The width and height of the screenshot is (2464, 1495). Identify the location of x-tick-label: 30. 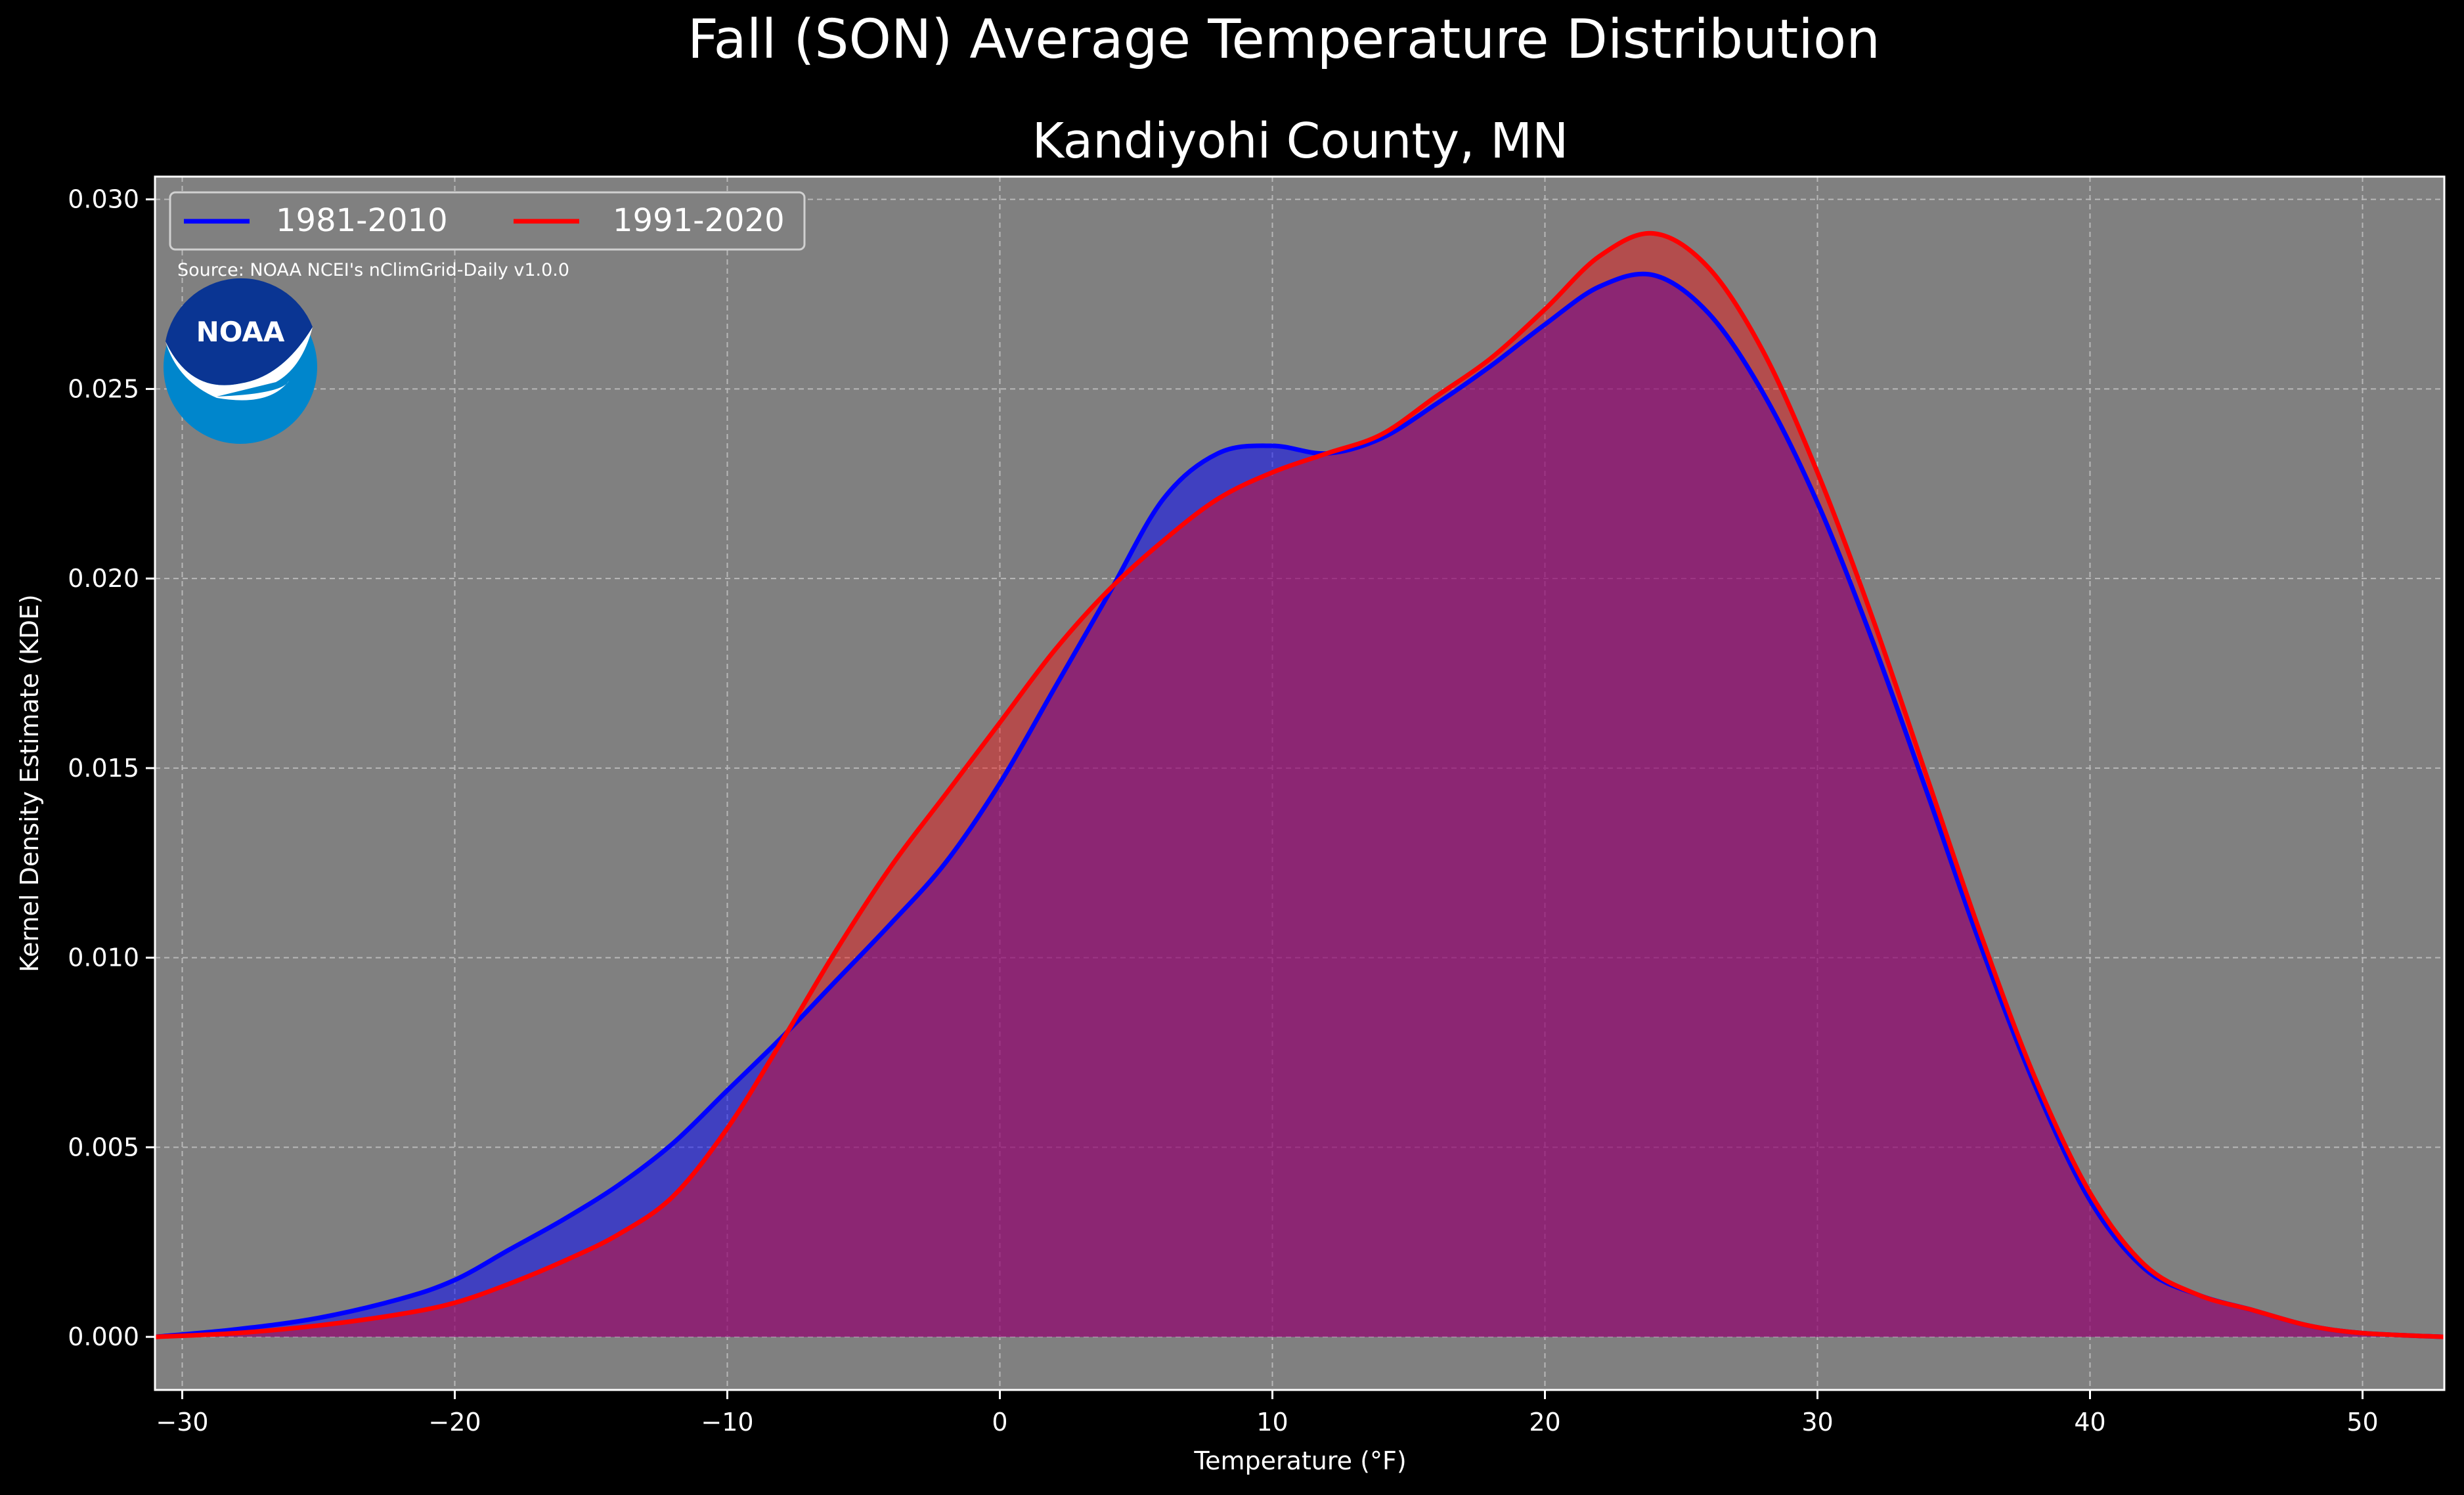
(1817, 1422).